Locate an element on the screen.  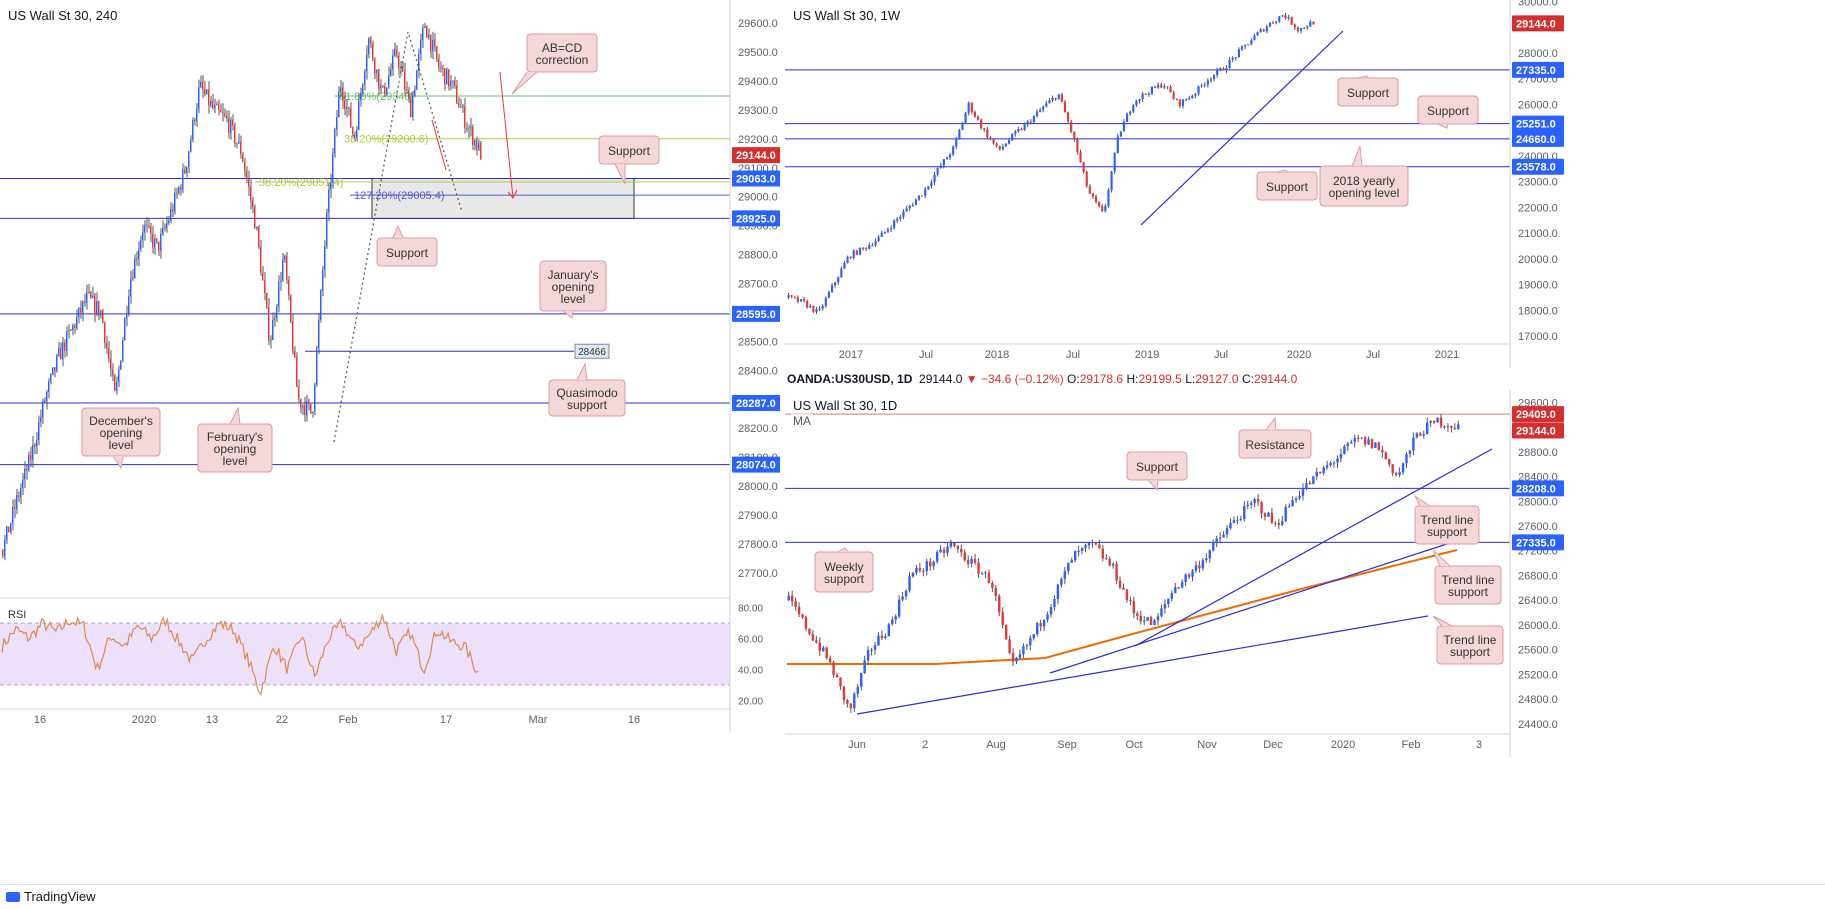
h4-fib-label: 38.20%(29051.4) is located at coordinates (301, 183).